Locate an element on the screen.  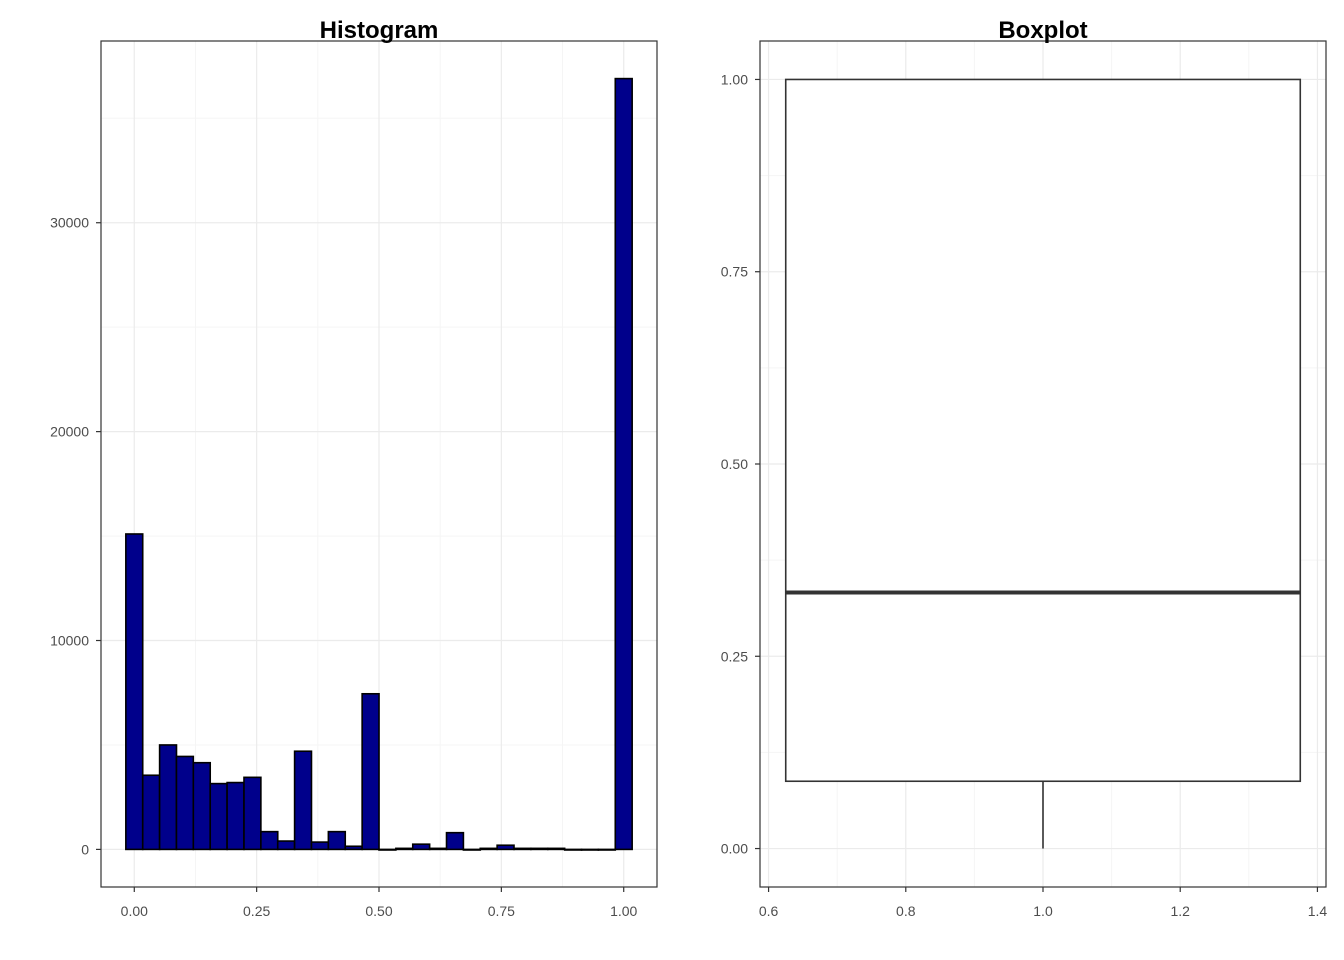
x-tick-label: 0.00 is located at coordinates (134, 911).